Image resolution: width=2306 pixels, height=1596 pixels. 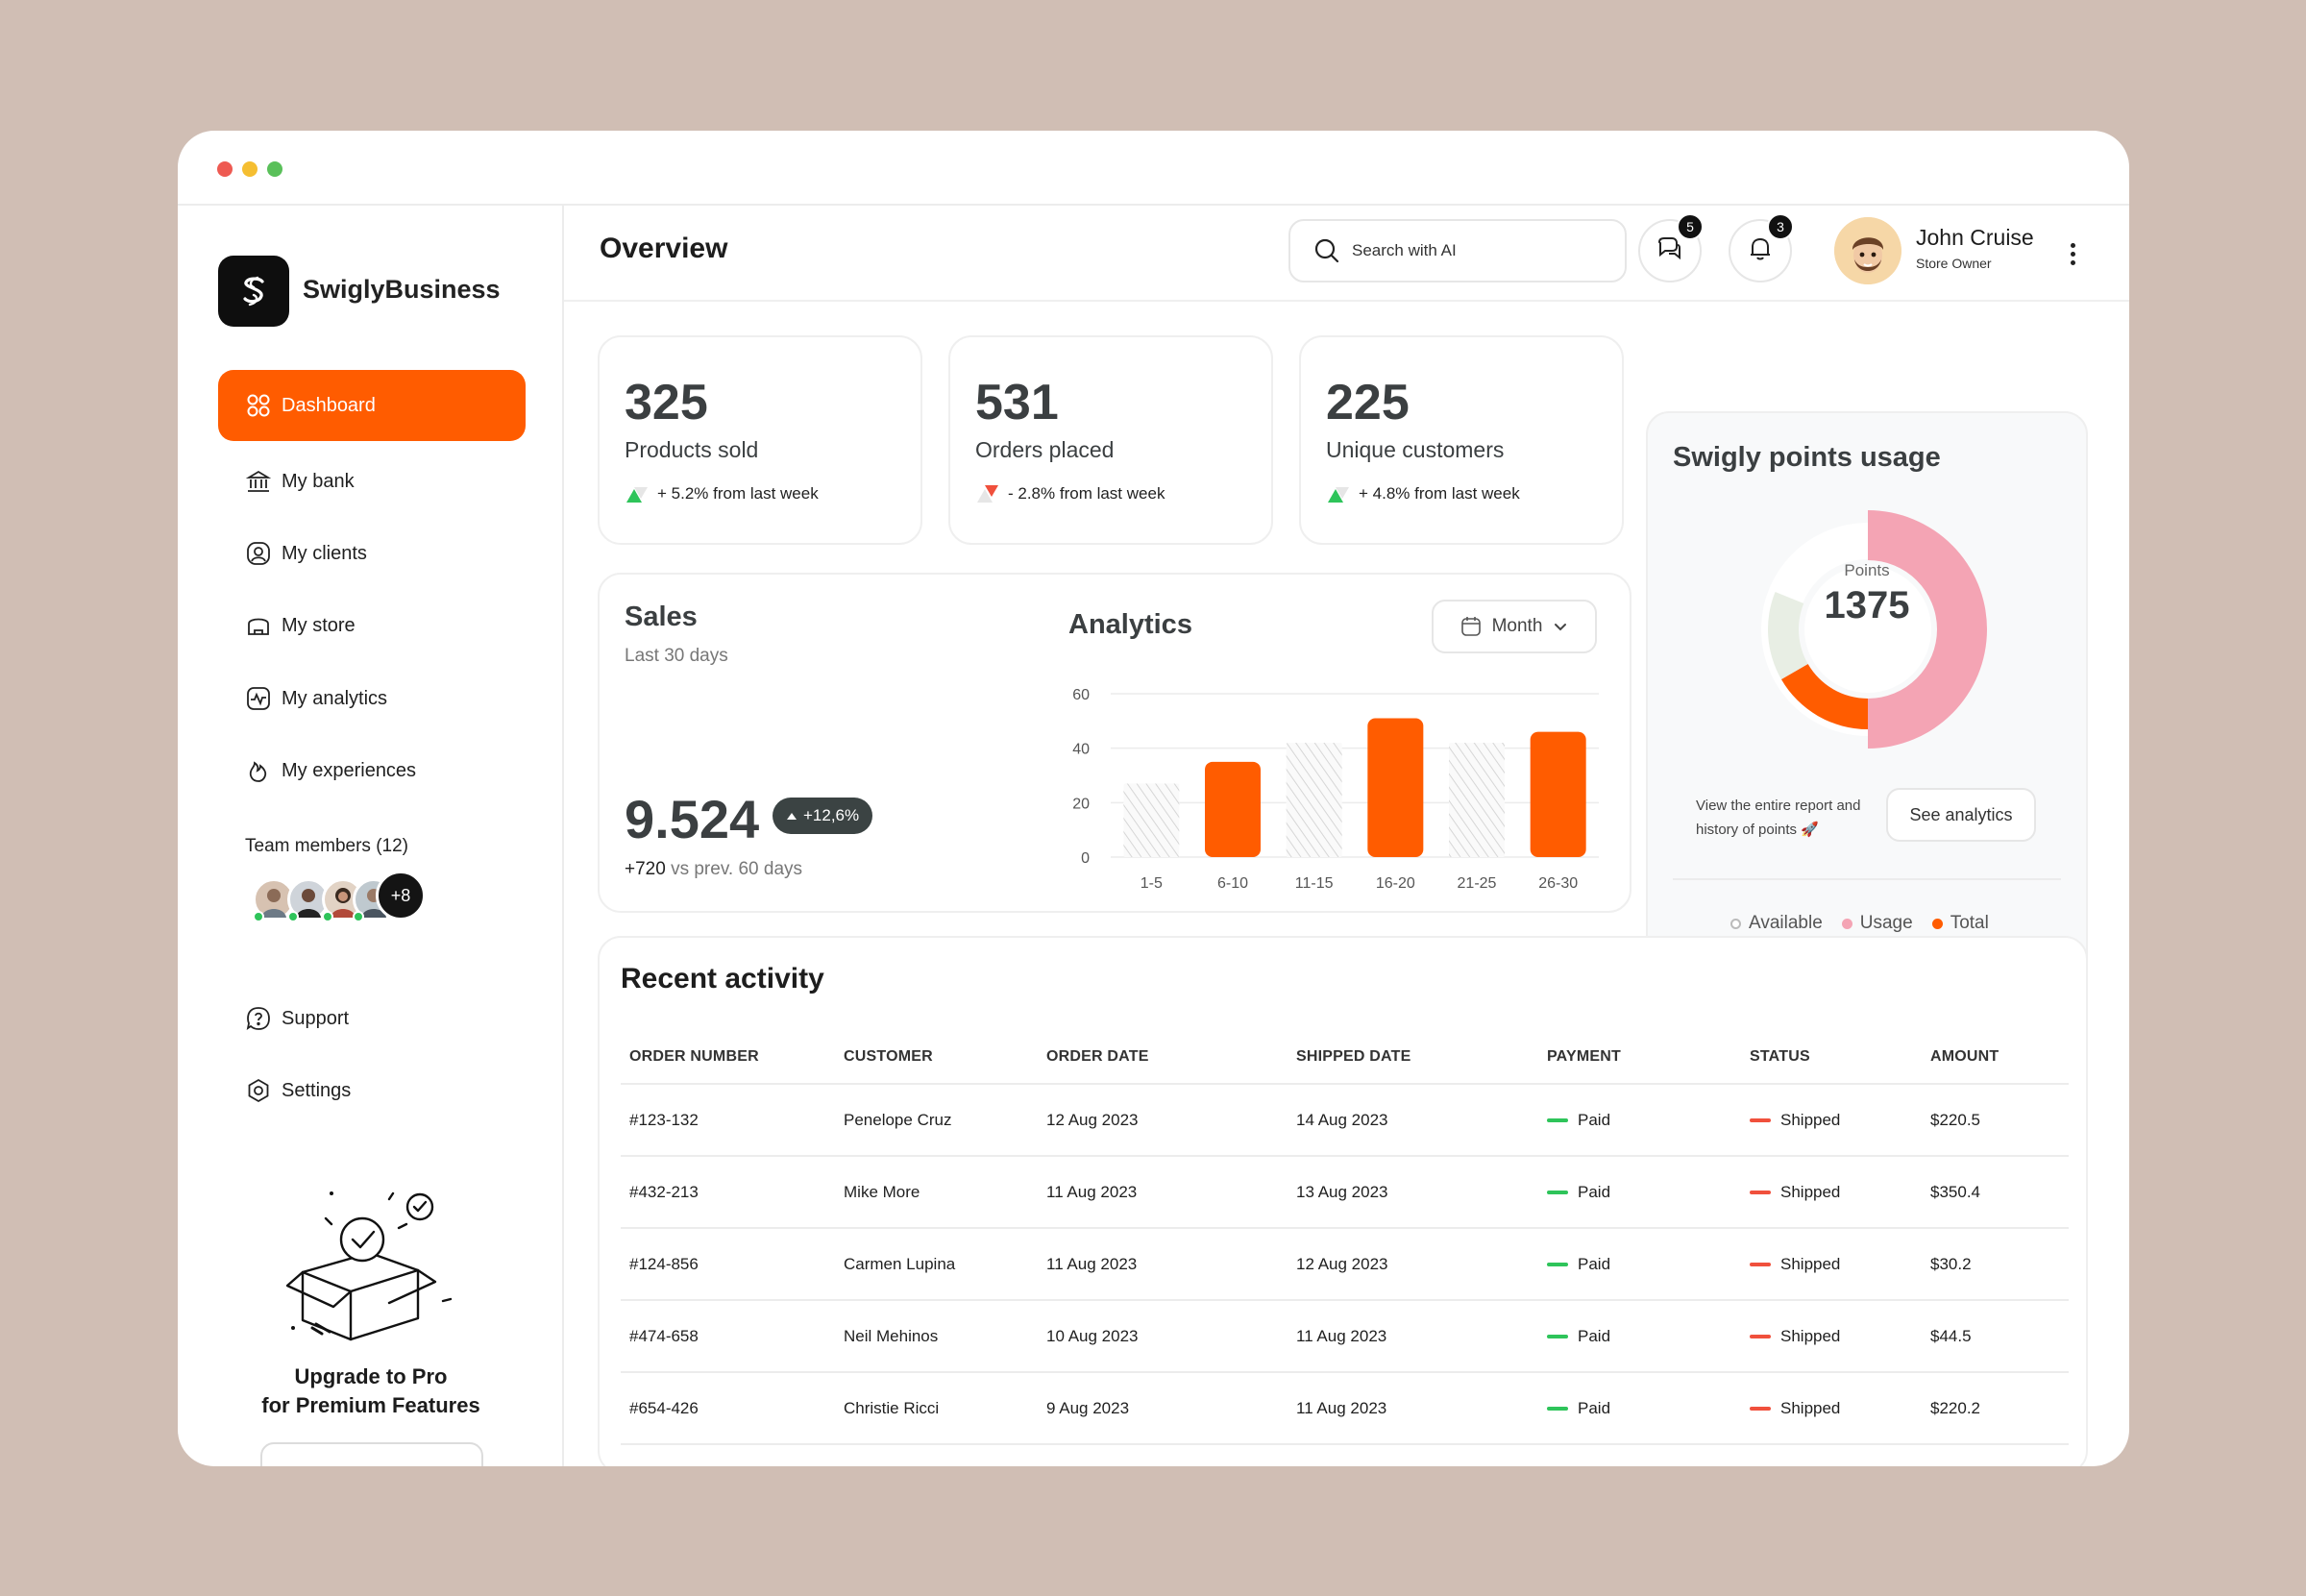 I want to click on order-text: #654-426, so click(x=664, y=1407).